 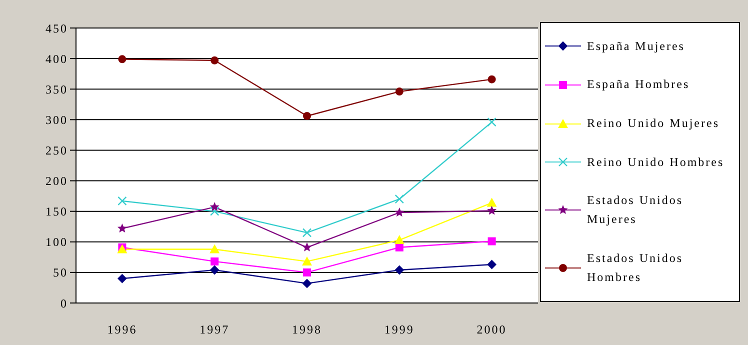 What do you see at coordinates (57, 181) in the screenshot?
I see `y-tick-label: 200` at bounding box center [57, 181].